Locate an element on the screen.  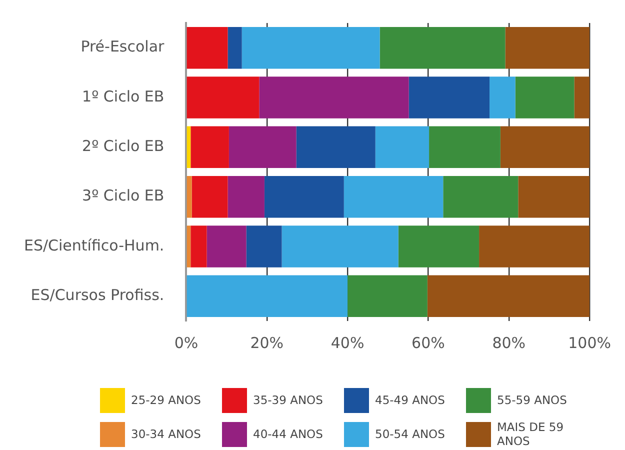
x-tick-label: 20% is located at coordinates (267, 343).